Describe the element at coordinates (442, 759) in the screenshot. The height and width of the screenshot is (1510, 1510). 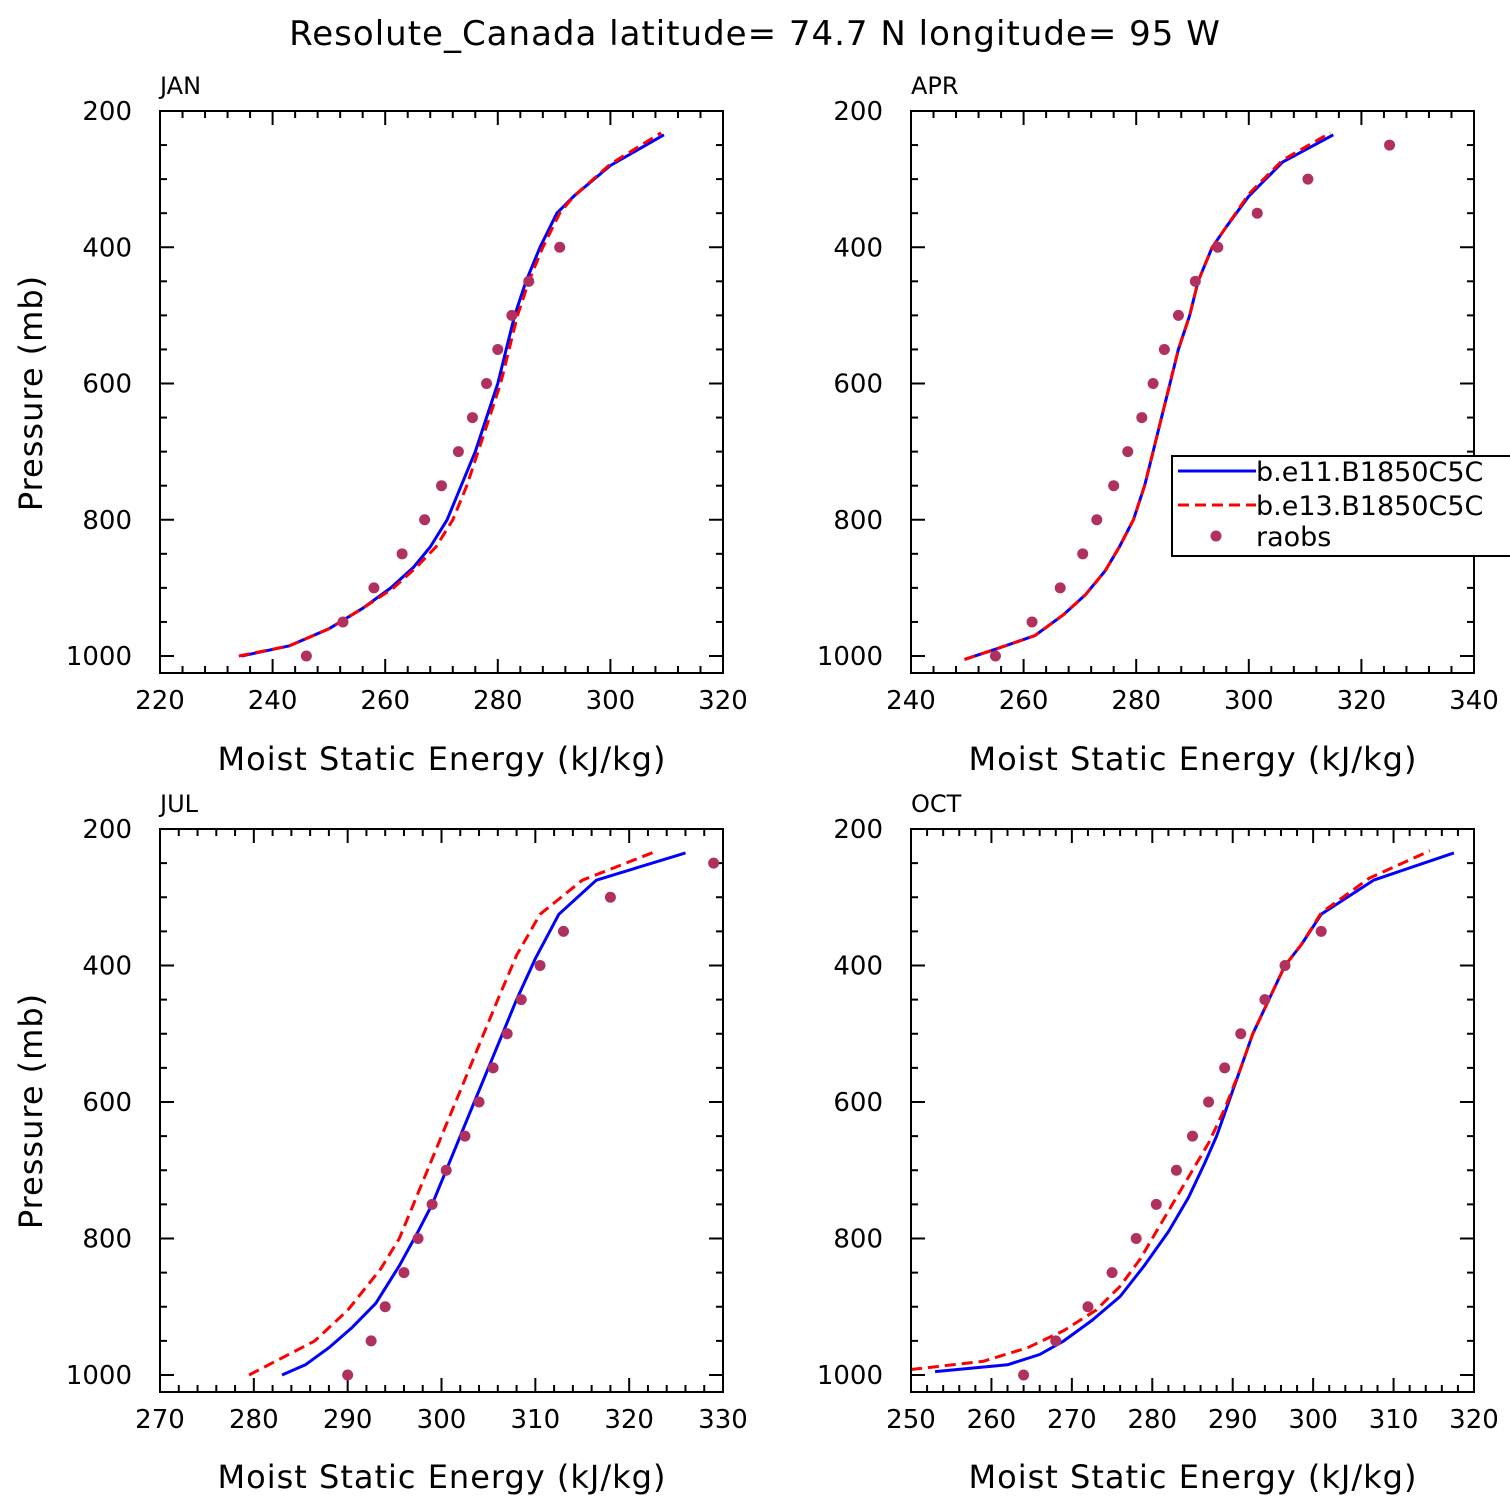
I see `x-axis-label: Moist Static Energy (kJ/kg)` at that location.